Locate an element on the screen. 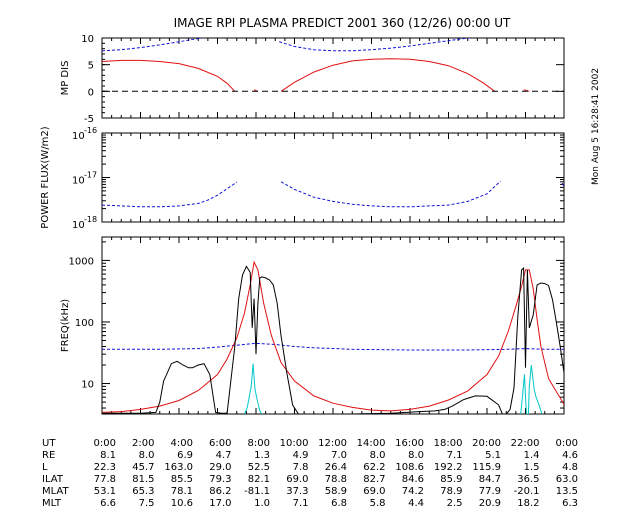 This screenshot has width=640, height=512. table-cell-ilat-10: 84.7 is located at coordinates (490, 479).